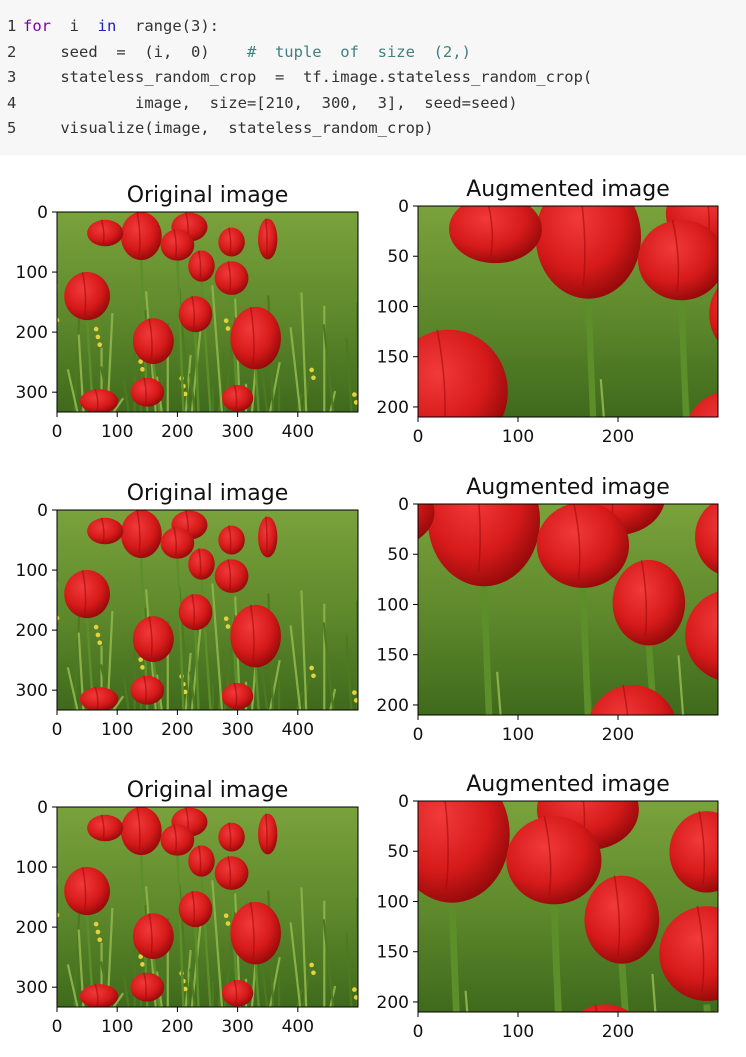 The image size is (746, 1057). I want to click on code-text: for i in range(3):, so click(121, 26).